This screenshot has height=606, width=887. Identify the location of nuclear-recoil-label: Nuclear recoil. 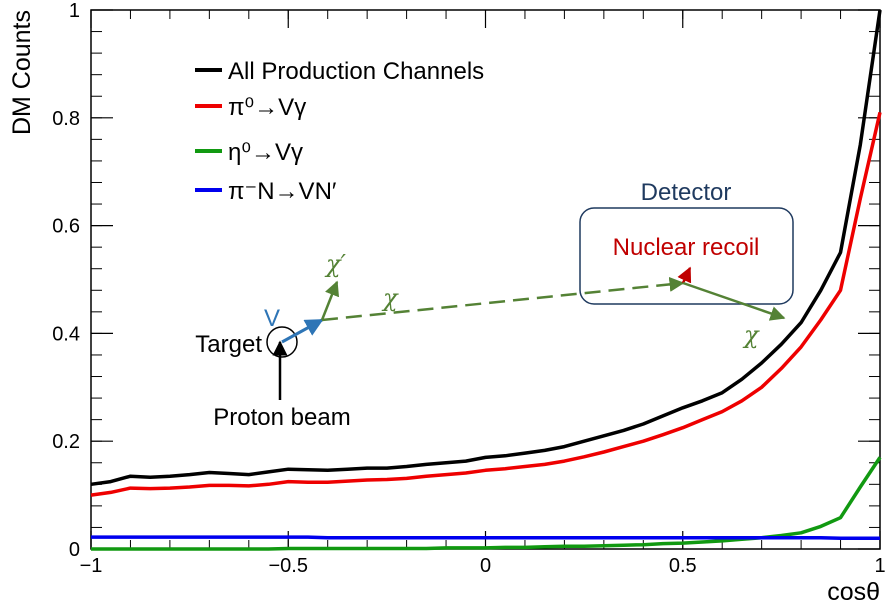
(686, 247).